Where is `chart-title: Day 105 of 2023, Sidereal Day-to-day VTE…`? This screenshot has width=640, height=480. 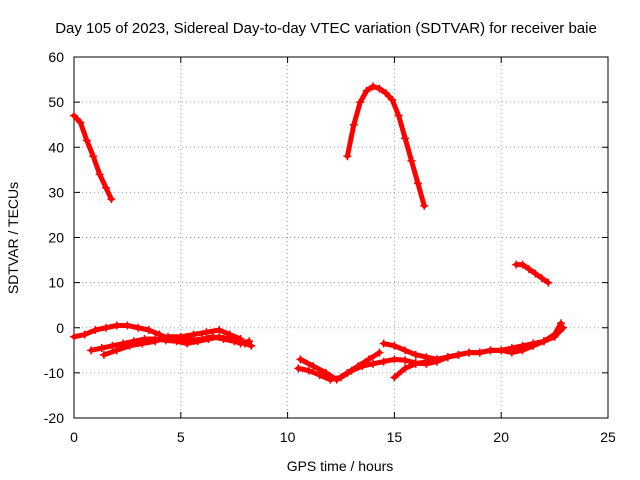 chart-title: Day 105 of 2023, Sidereal Day-to-day VTE… is located at coordinates (326, 28).